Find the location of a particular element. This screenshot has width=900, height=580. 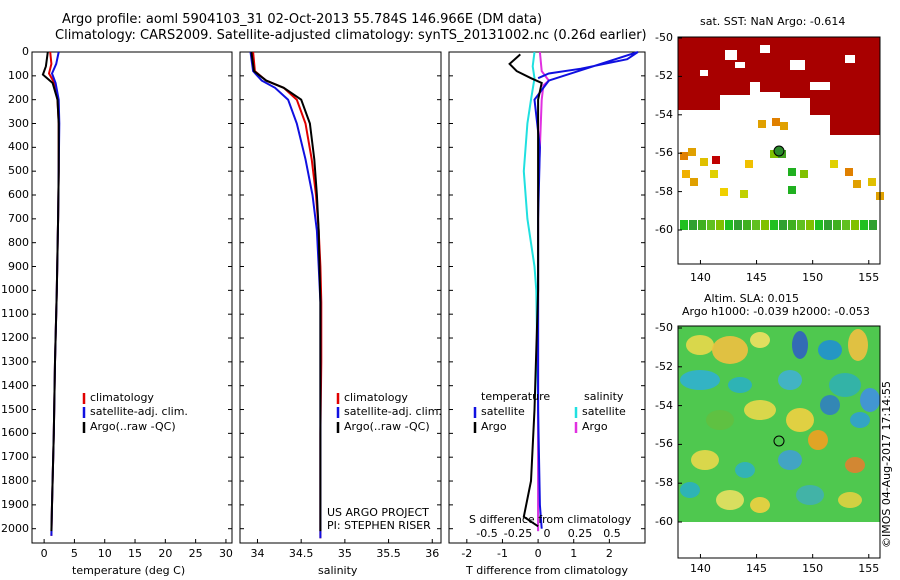

sal-xtick-label: 34.5 is located at coordinates (301, 553).